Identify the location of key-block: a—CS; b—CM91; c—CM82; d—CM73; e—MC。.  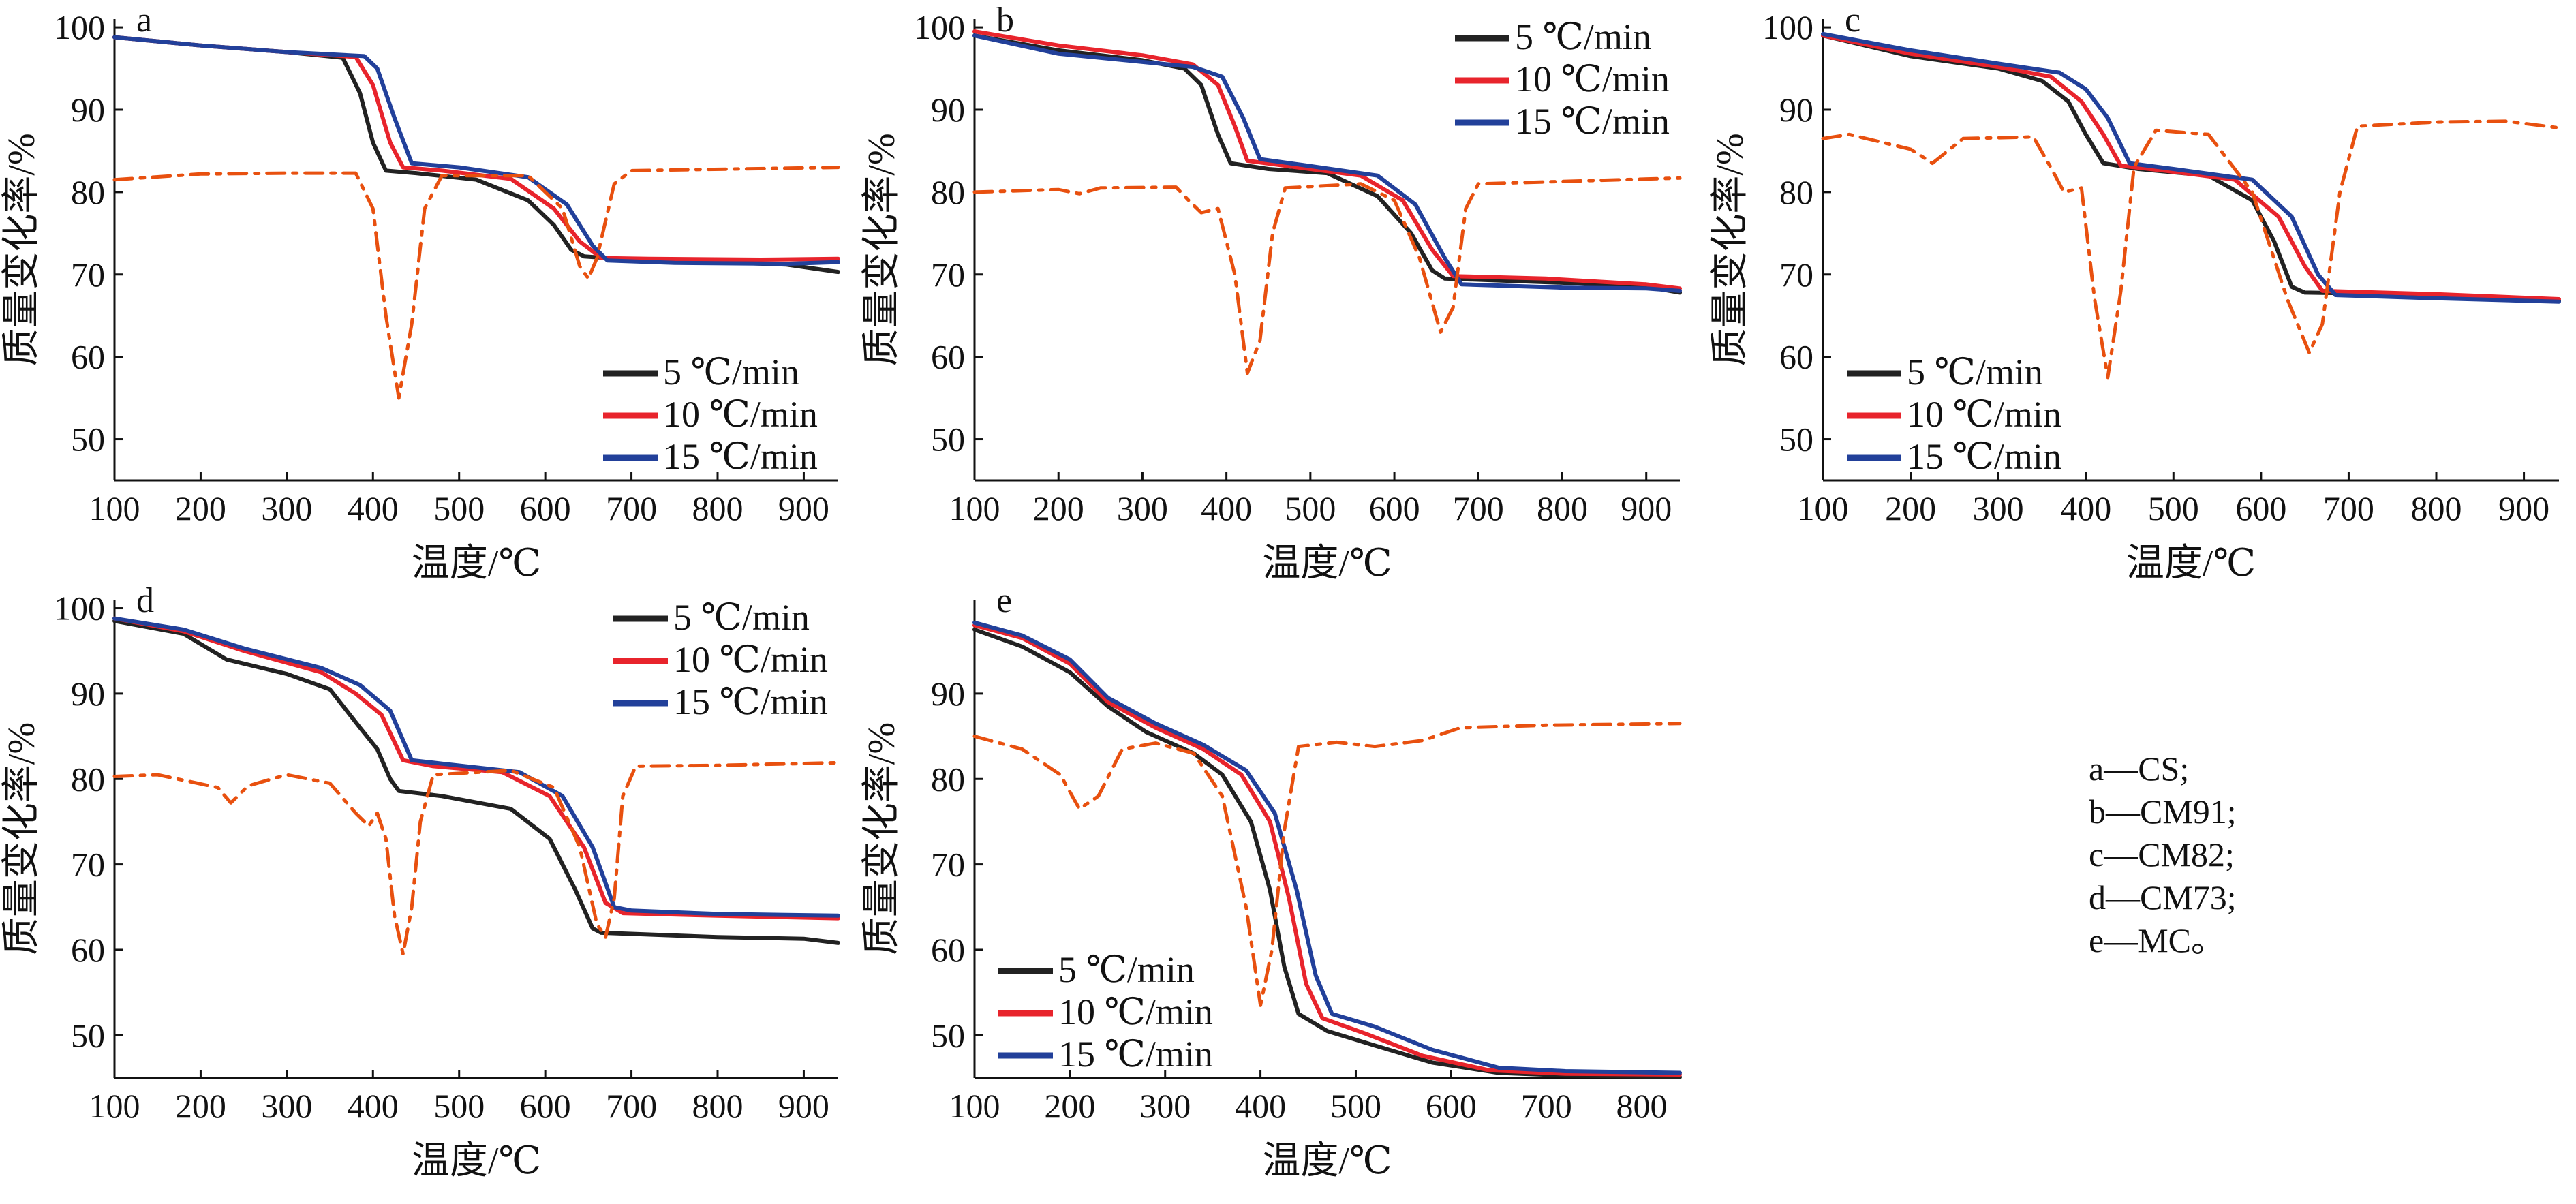
(2163, 854).